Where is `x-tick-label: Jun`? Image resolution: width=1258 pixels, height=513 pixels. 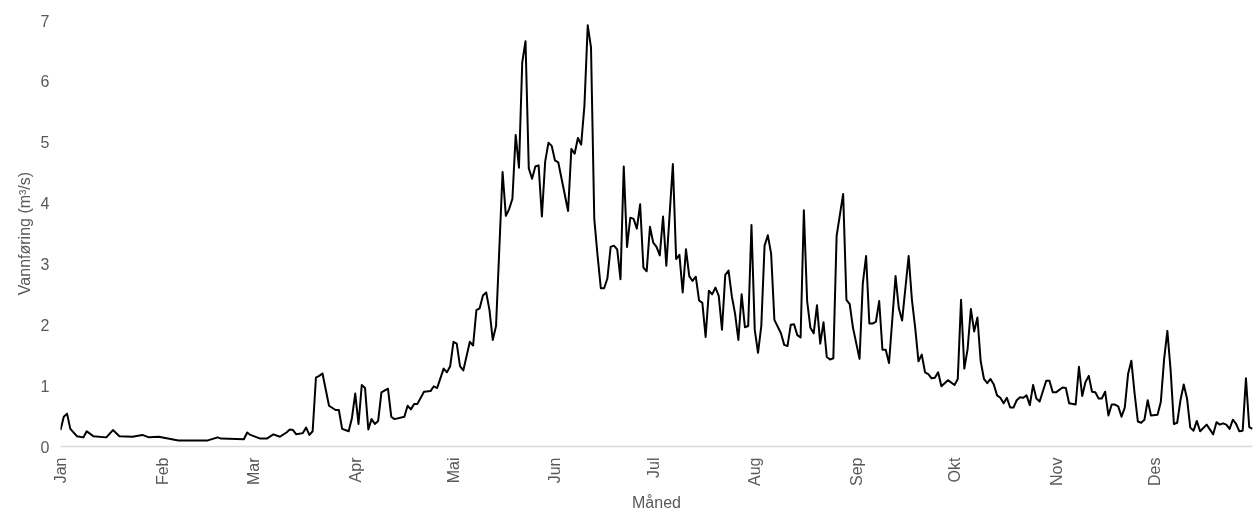
x-tick-label: Jun is located at coordinates (555, 470).